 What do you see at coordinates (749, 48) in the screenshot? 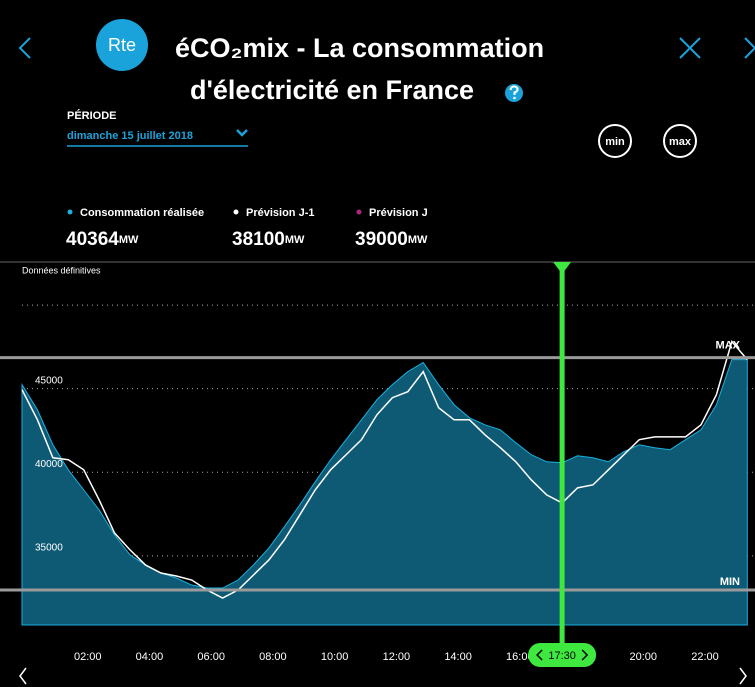
I see `next-arrow` at bounding box center [749, 48].